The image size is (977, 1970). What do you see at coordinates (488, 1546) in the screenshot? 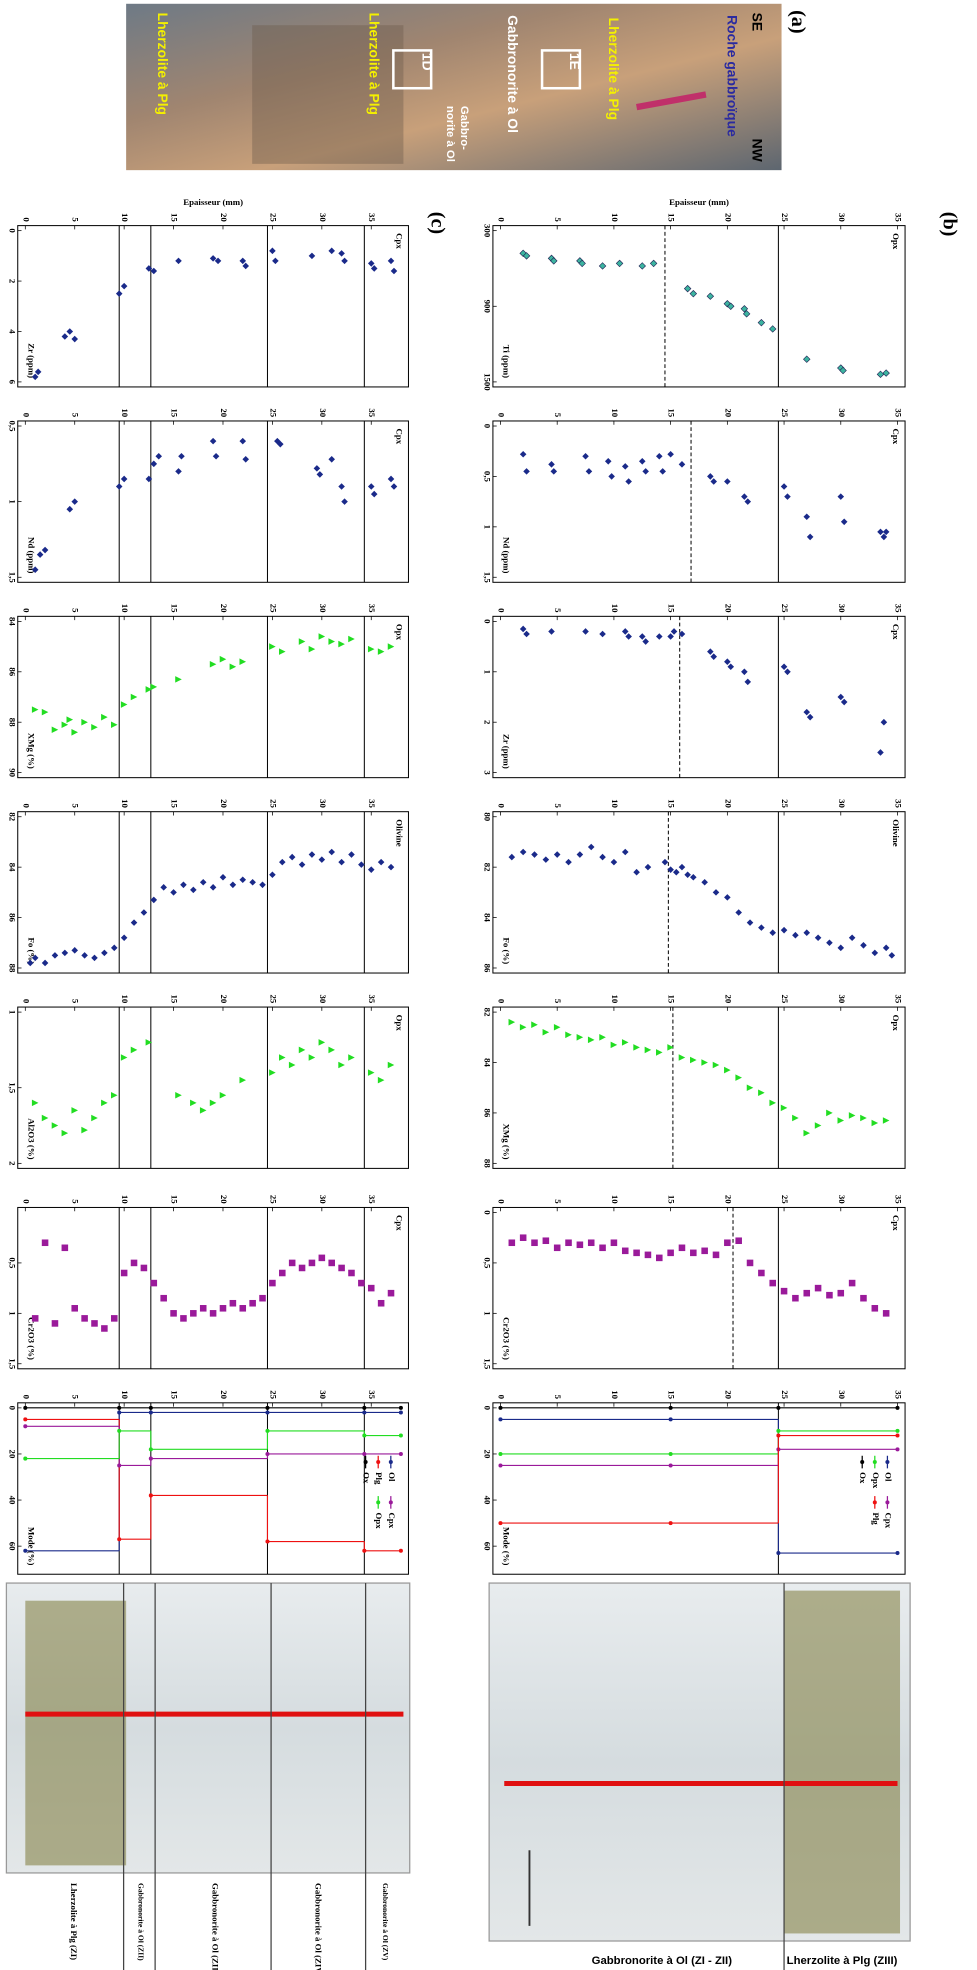
I see `y-tick-label: 60` at bounding box center [488, 1546].